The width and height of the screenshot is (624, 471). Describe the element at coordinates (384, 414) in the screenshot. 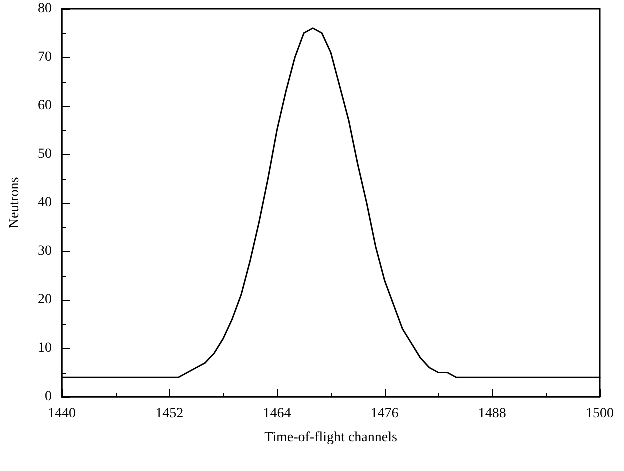

I see `x-tick-label: 1476` at that location.